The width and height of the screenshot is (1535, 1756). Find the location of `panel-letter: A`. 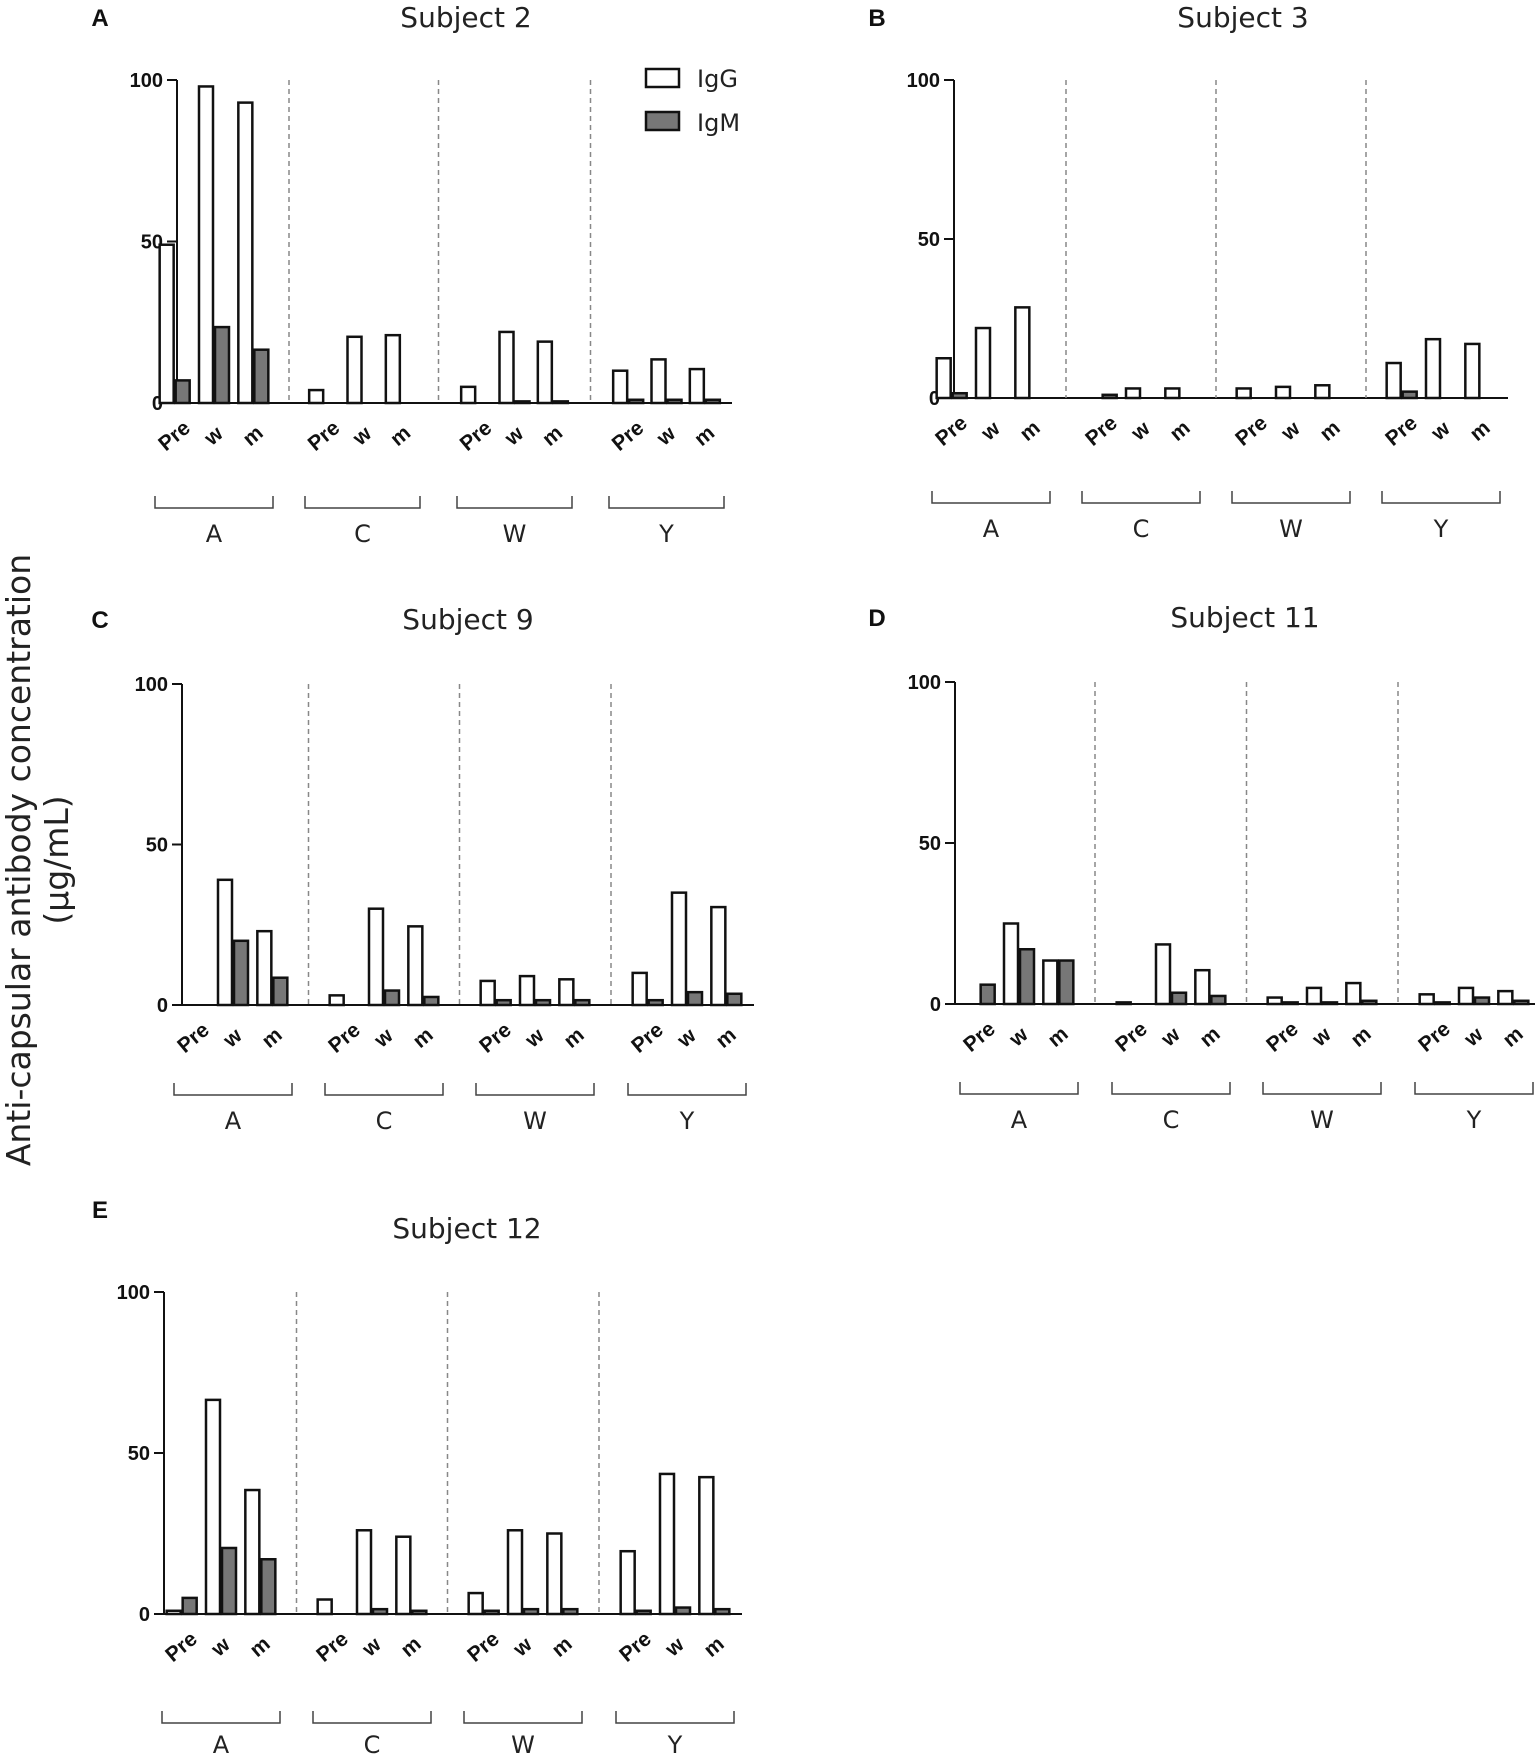

panel-letter: A is located at coordinates (99, 18).